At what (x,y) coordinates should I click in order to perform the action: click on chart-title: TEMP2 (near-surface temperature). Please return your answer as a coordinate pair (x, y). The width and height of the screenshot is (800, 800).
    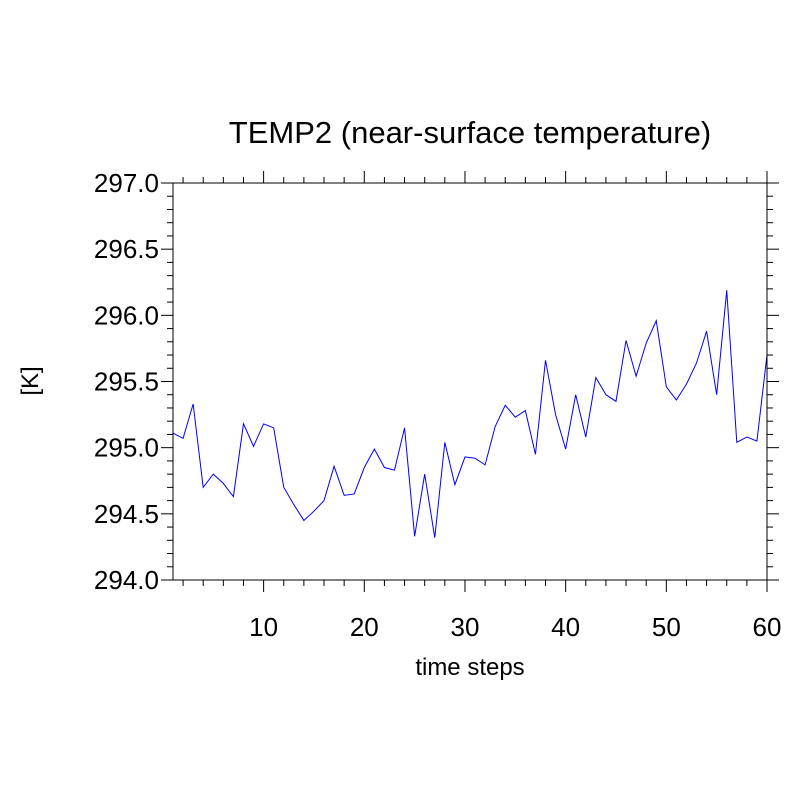
    Looking at the image, I should click on (470, 132).